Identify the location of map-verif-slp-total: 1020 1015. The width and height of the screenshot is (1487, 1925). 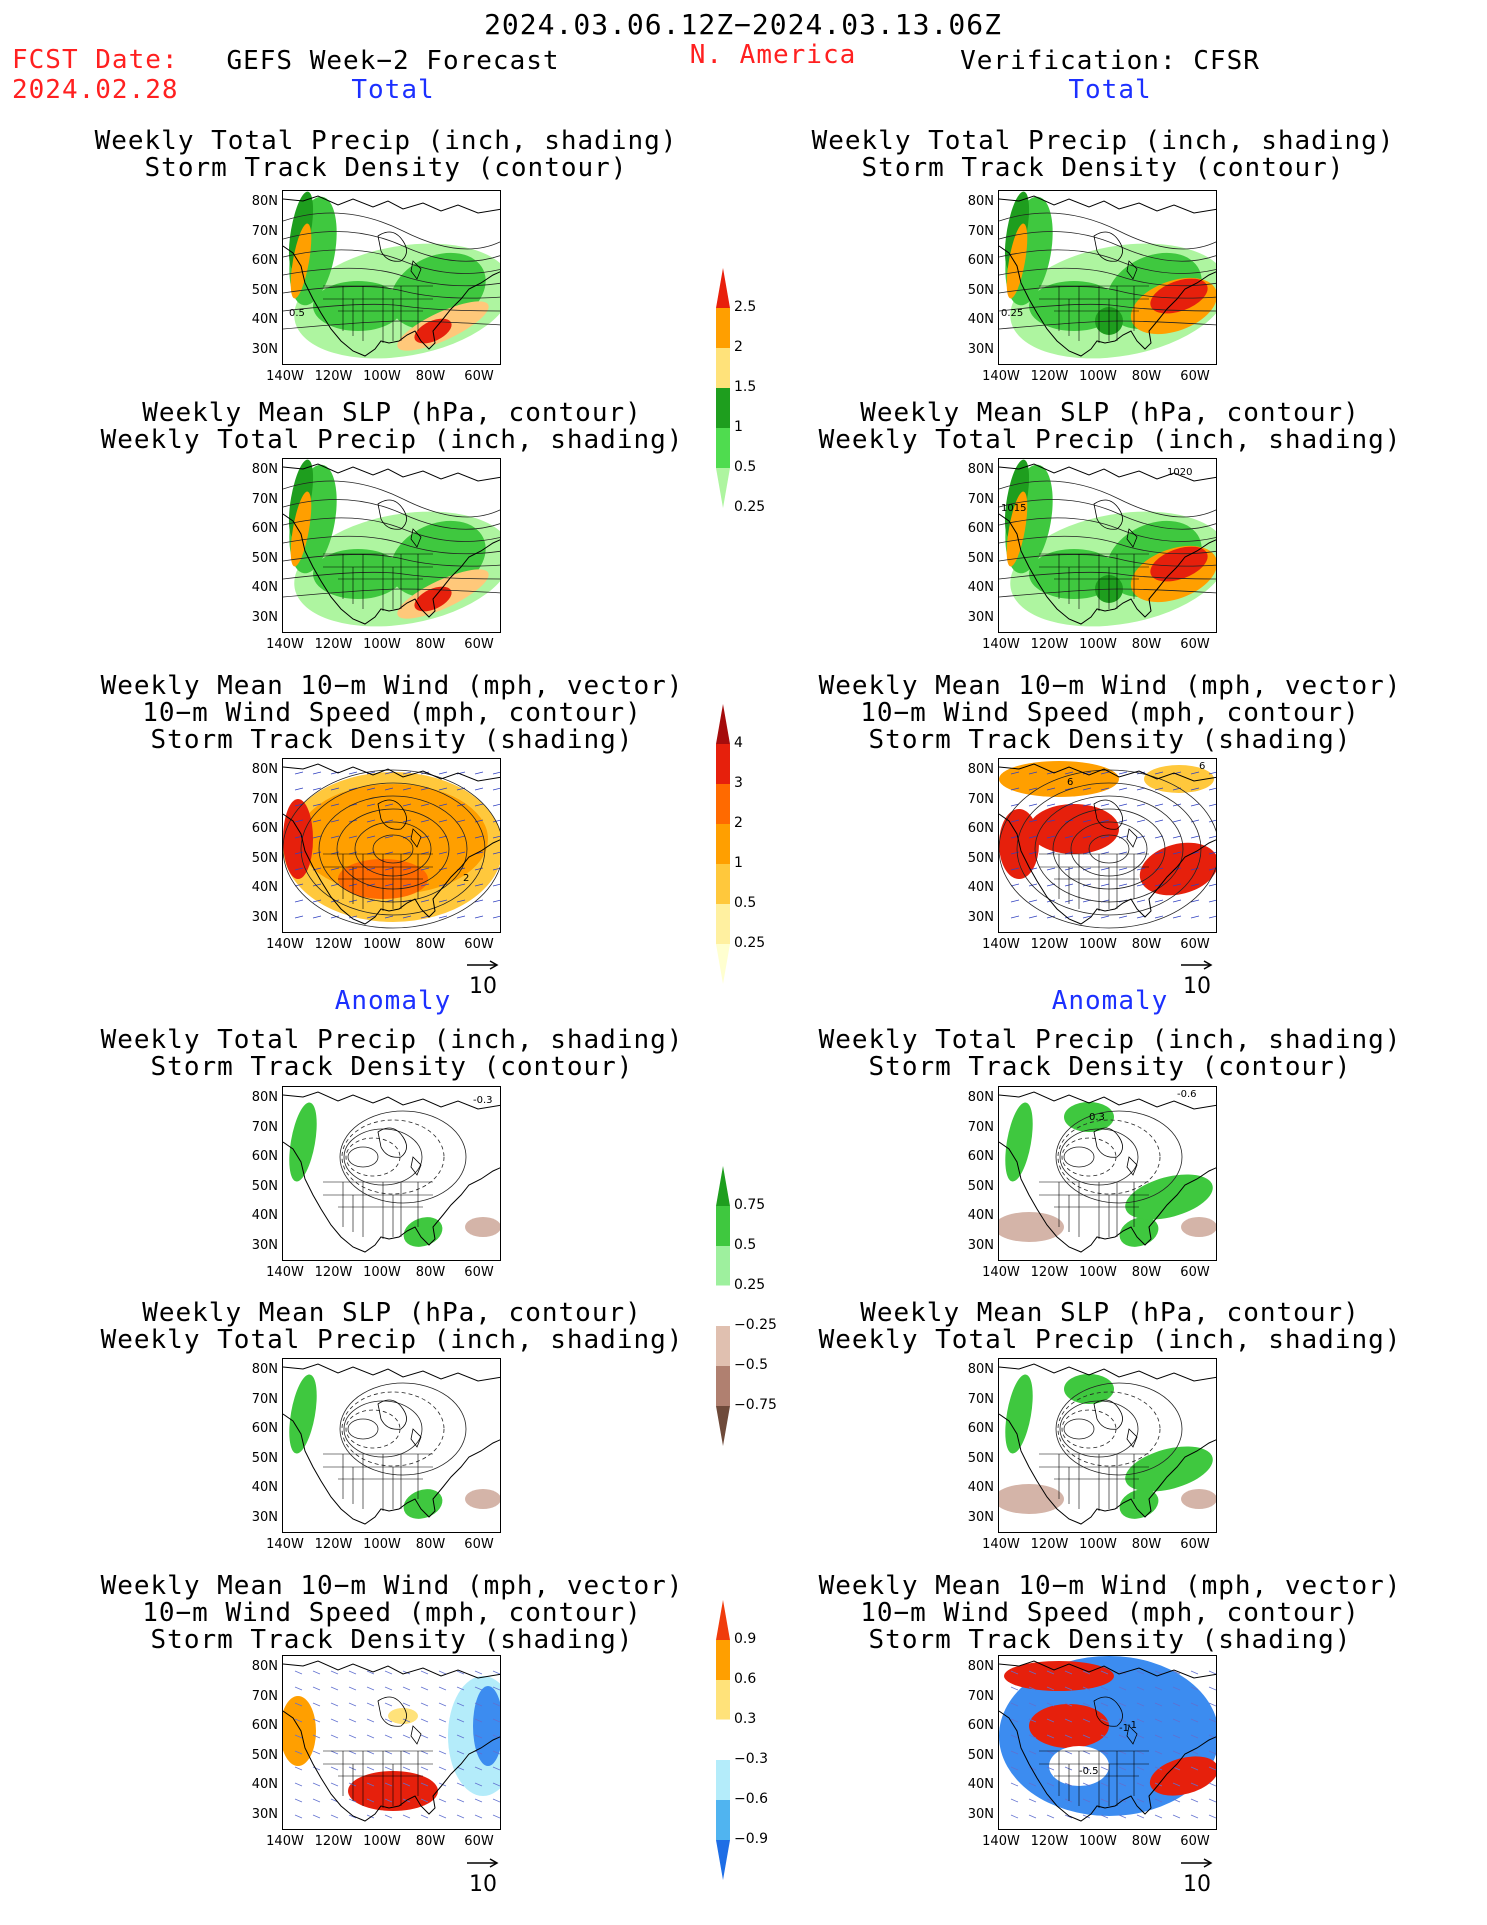
(1107, 545).